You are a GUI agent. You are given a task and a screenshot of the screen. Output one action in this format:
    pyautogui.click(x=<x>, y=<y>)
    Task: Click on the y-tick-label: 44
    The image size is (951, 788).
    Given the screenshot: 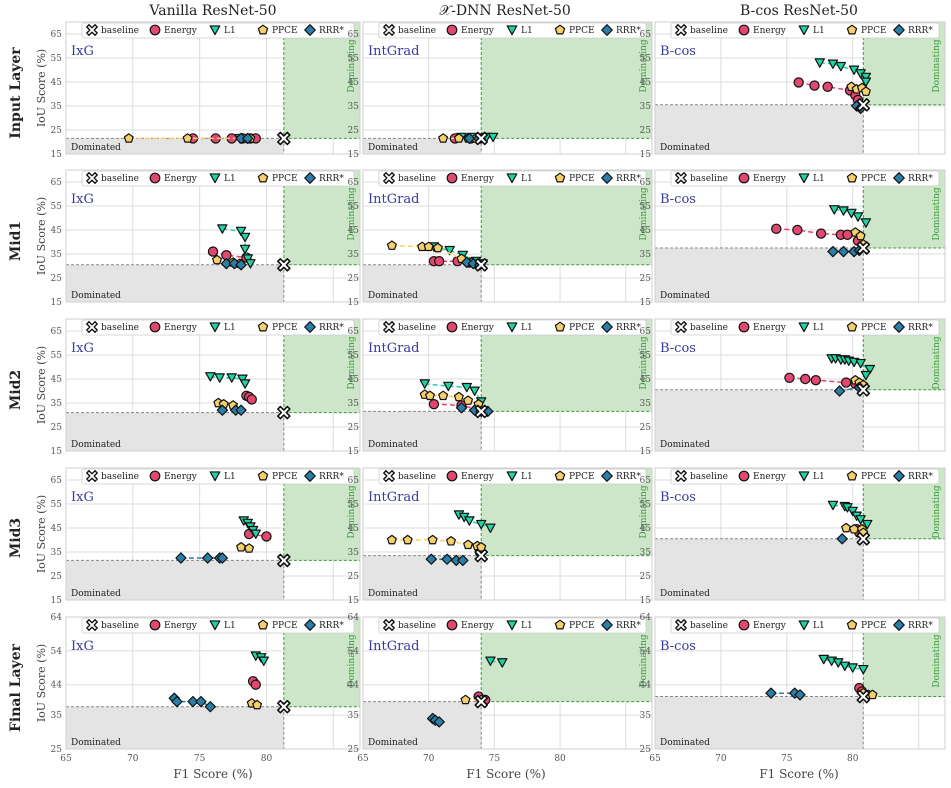 What is the action you would take?
    pyautogui.click(x=57, y=686)
    